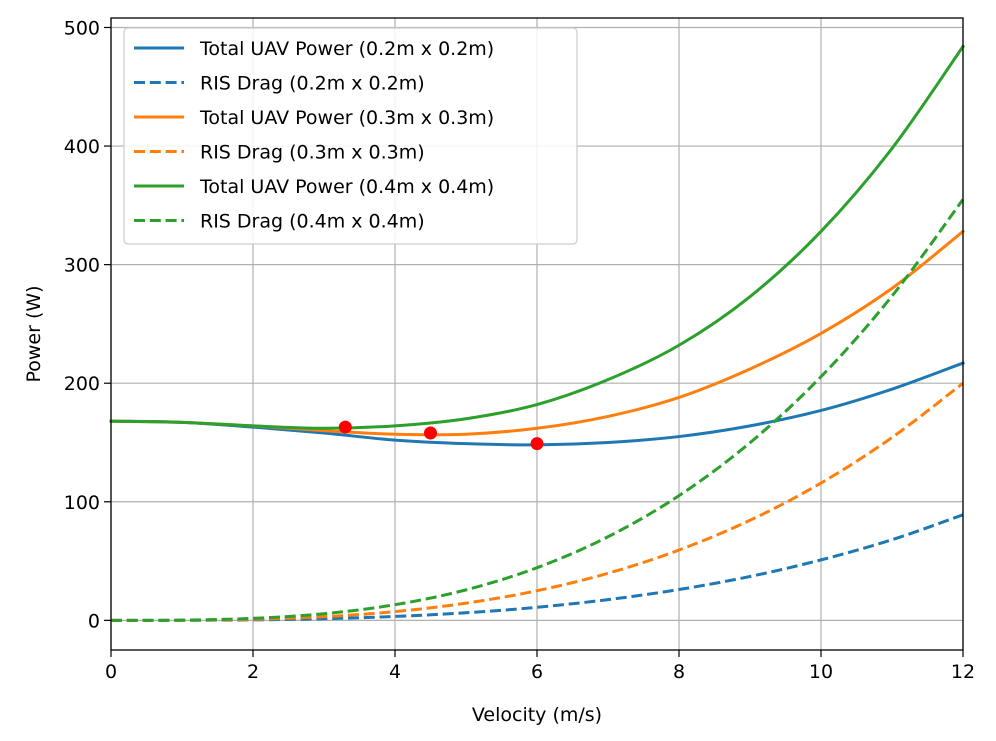 The image size is (996, 741). I want to click on x-tick-label: 6, so click(537, 672).